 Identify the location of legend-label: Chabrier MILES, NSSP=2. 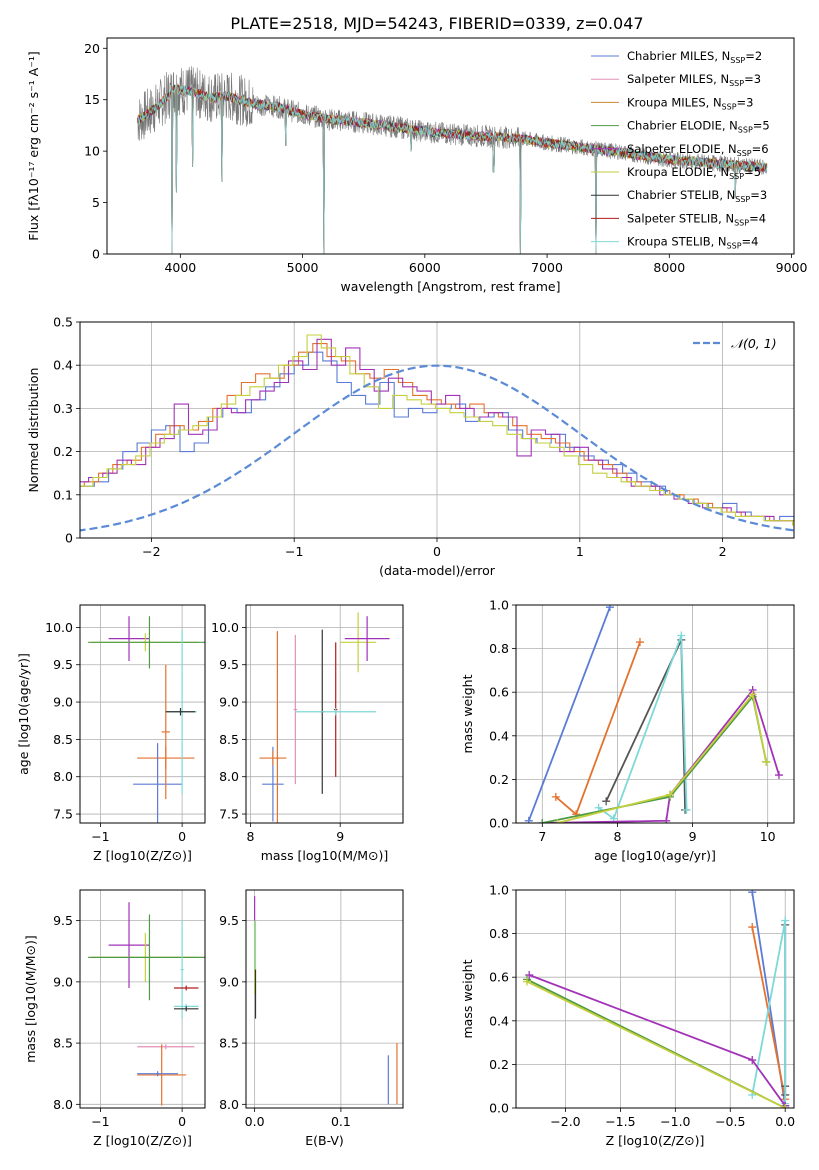
(694, 57).